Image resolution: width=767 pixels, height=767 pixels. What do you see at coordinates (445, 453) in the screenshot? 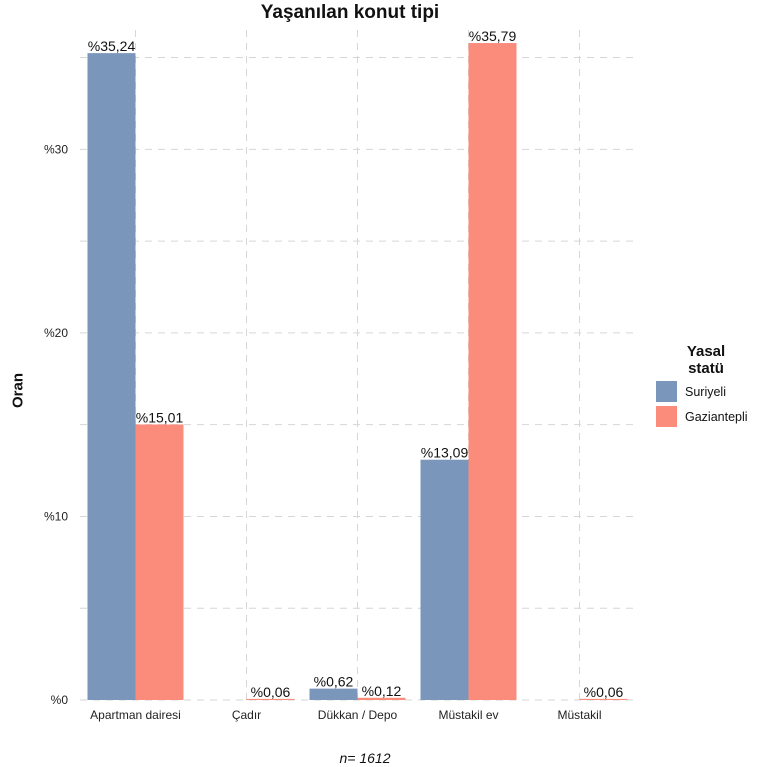
I see `data-label: %13,09` at bounding box center [445, 453].